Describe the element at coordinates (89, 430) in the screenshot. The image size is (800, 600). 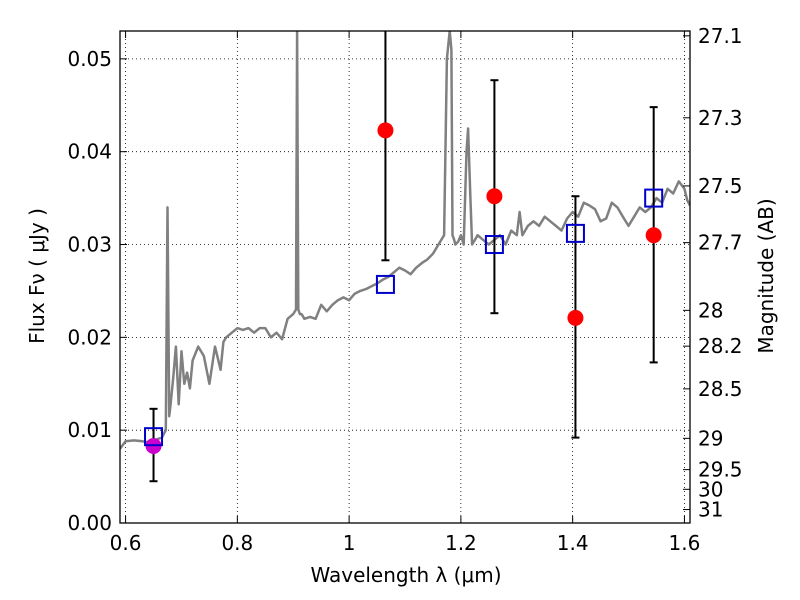
I see `y-tick-label: 0.01` at that location.